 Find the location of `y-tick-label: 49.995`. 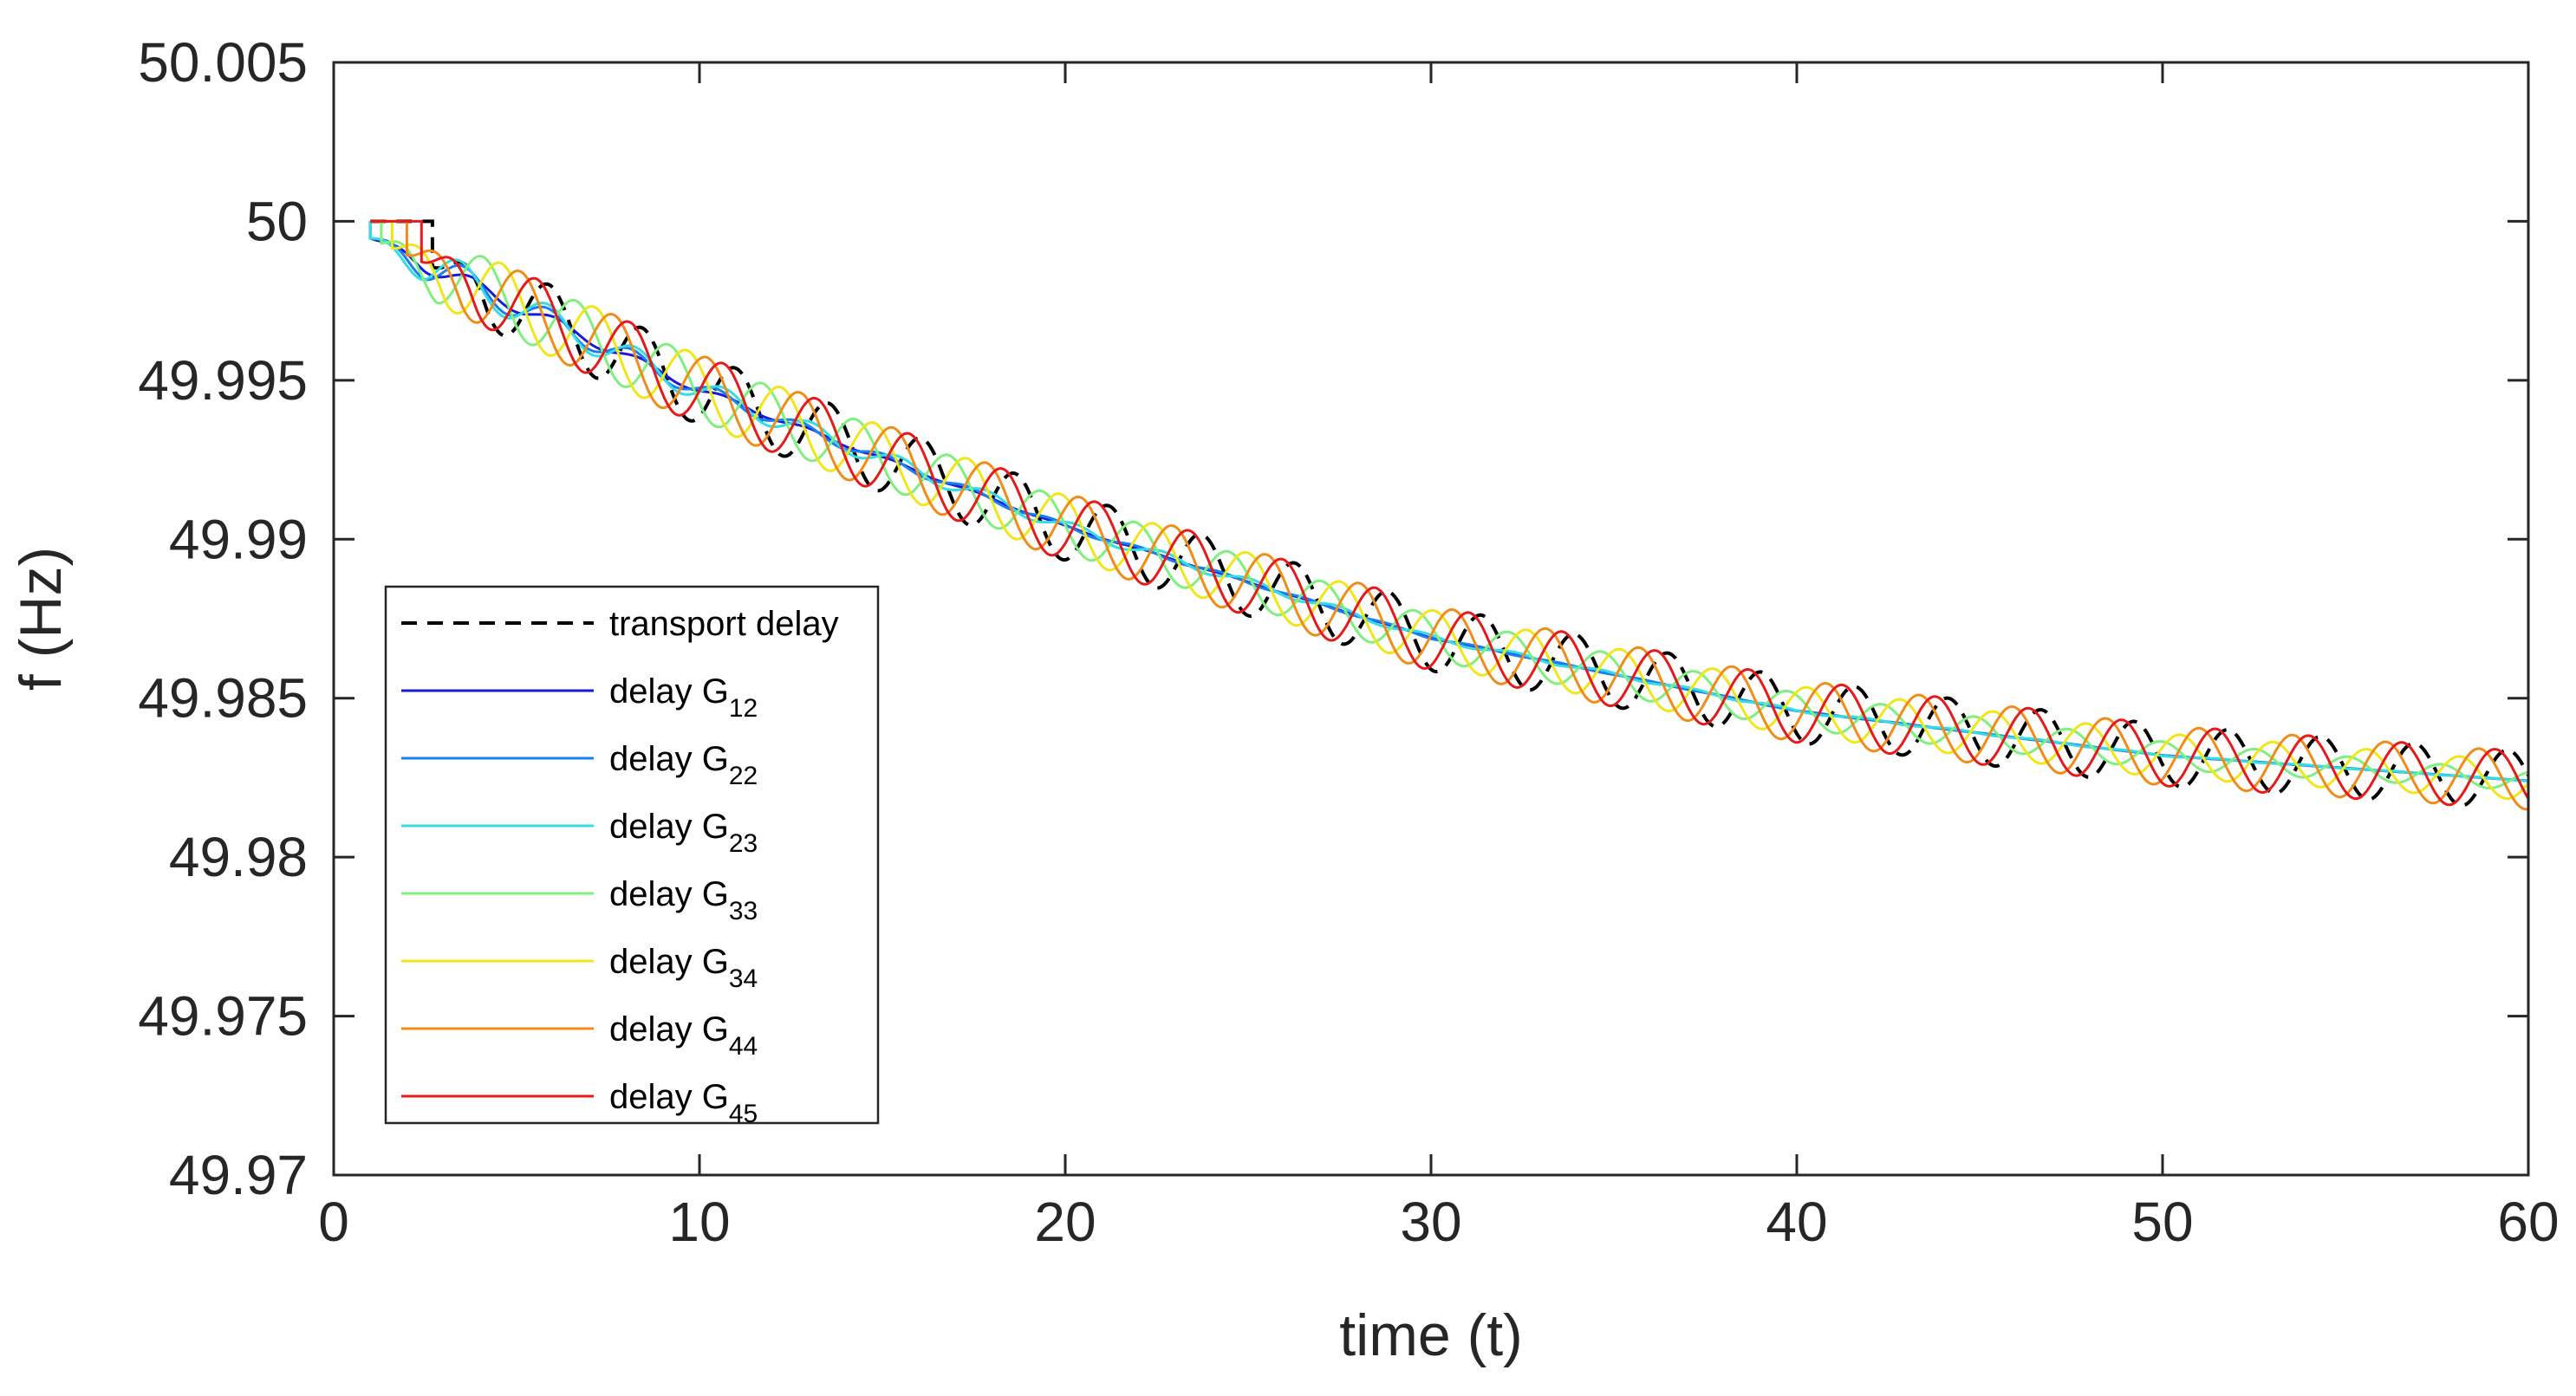

y-tick-label: 49.995 is located at coordinates (223, 380).